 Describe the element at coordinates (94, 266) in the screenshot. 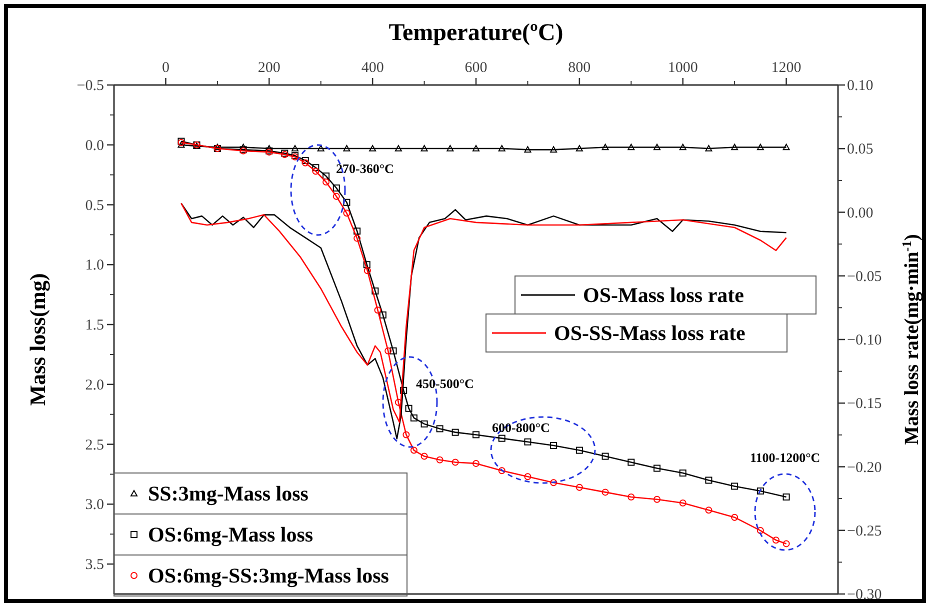

I see `y-tick-label: 1.0` at that location.